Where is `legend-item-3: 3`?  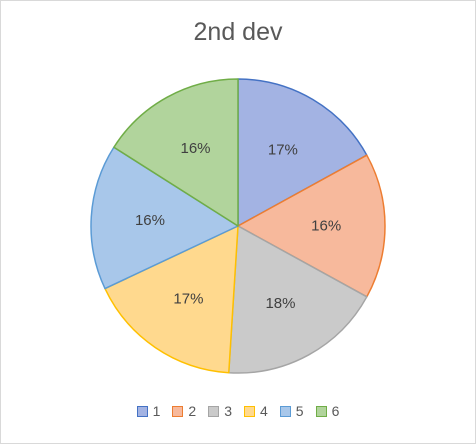 legend-item-3: 3 is located at coordinates (220, 411).